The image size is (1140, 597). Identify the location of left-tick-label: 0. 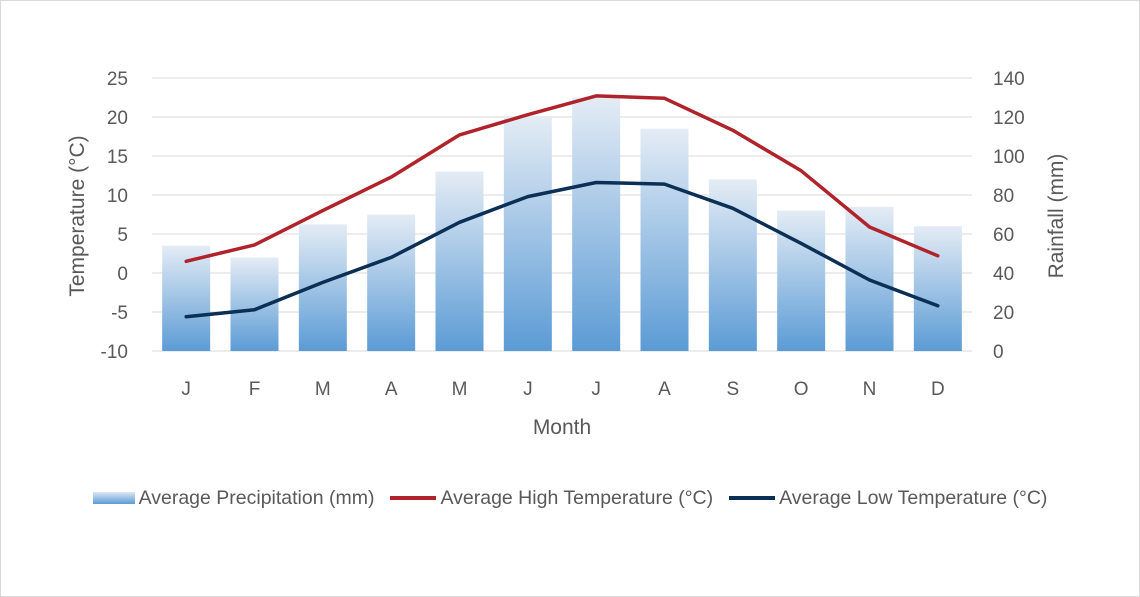
(122, 274).